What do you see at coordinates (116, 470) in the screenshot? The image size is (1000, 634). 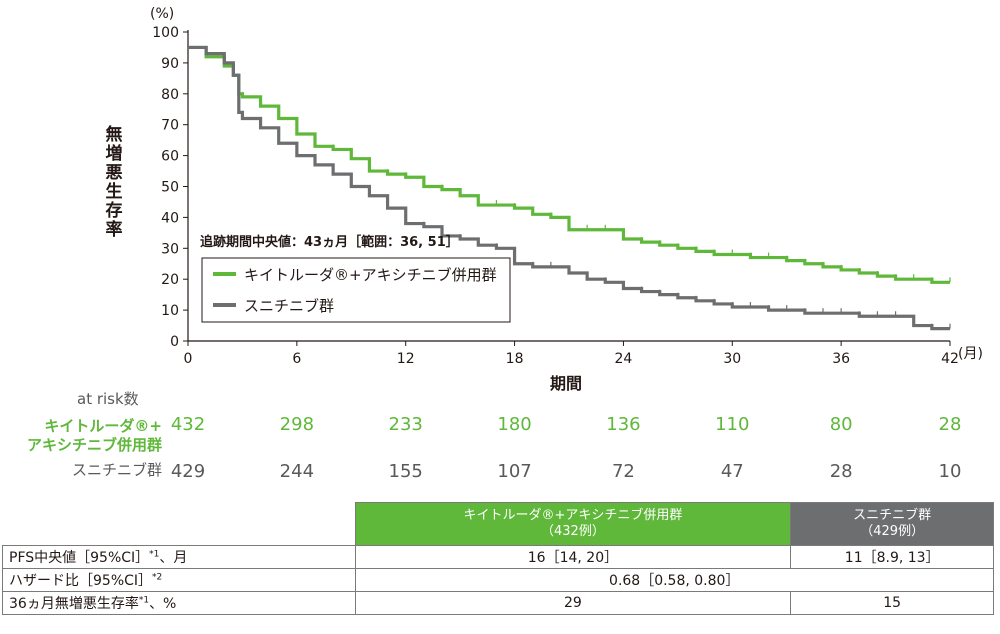 I see `risk-row-label-sunitinib: スニチニブ群` at bounding box center [116, 470].